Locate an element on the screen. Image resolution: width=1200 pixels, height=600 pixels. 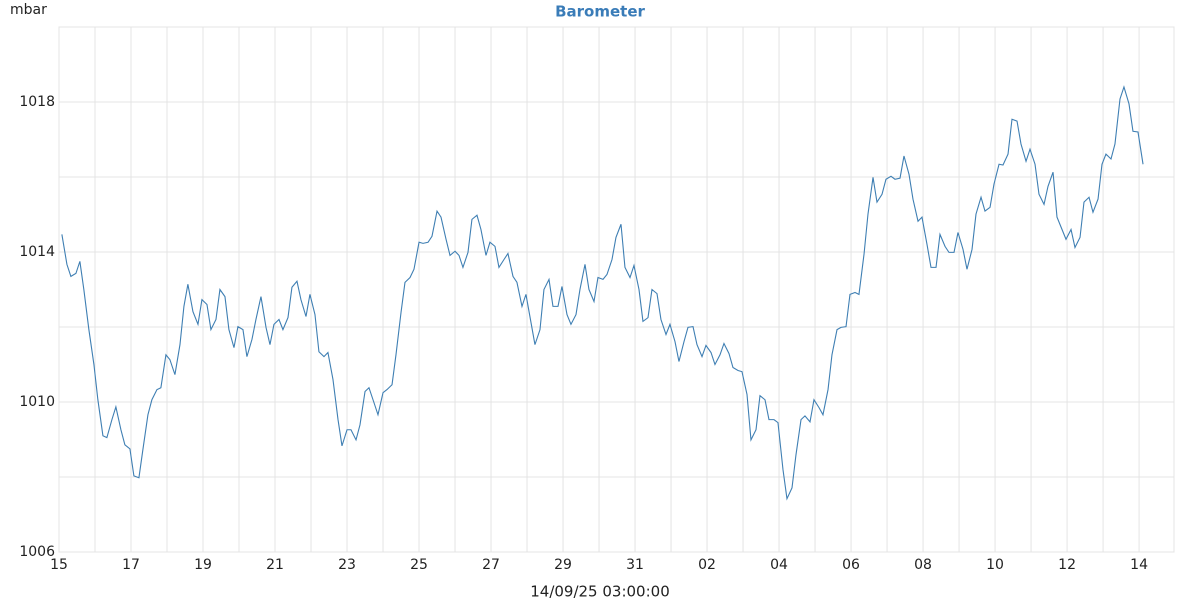
x-axis-label: 14/09/25 03:00:00 is located at coordinates (600, 591).